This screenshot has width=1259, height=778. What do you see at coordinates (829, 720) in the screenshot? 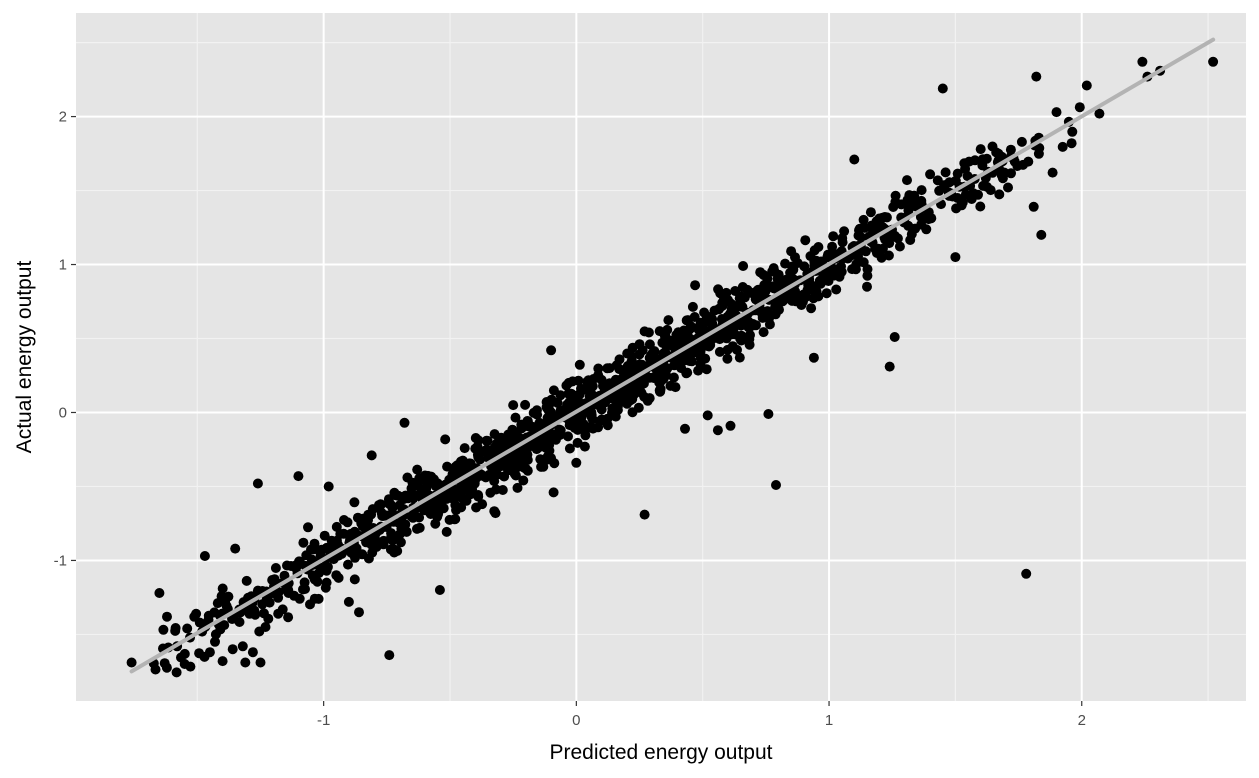
I see `x-tick-label: 1` at bounding box center [829, 720].